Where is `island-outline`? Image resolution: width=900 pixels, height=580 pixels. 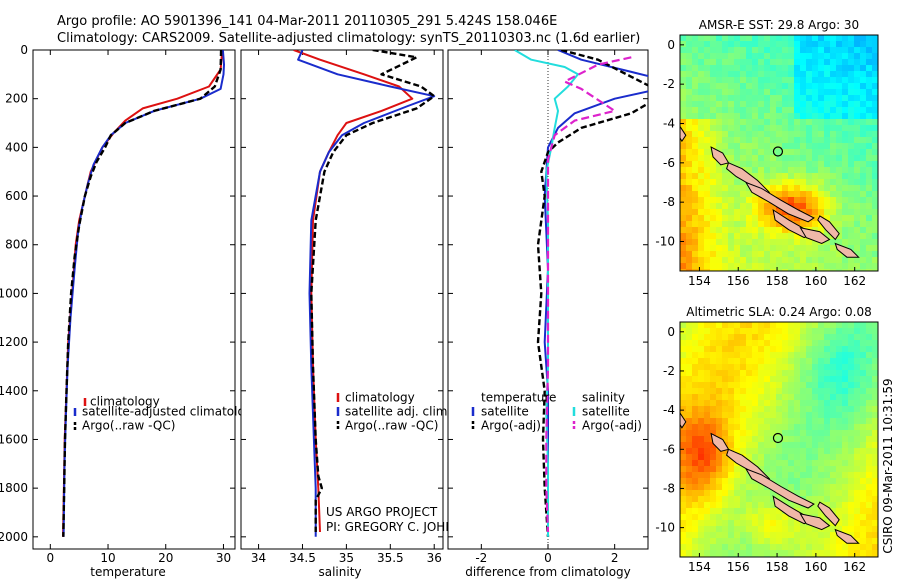
island-outline is located at coordinates (683, 420).